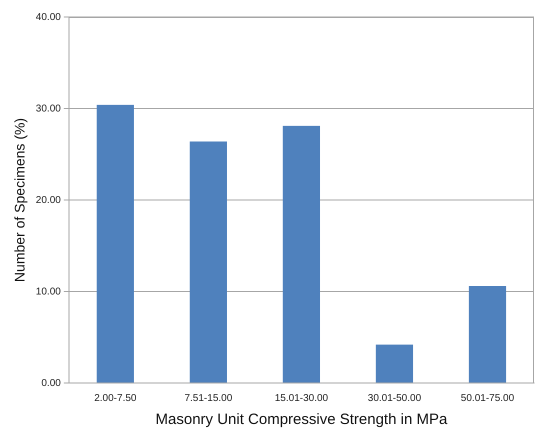  What do you see at coordinates (115, 398) in the screenshot?
I see `x-tick-label: 2.00-7.50` at bounding box center [115, 398].